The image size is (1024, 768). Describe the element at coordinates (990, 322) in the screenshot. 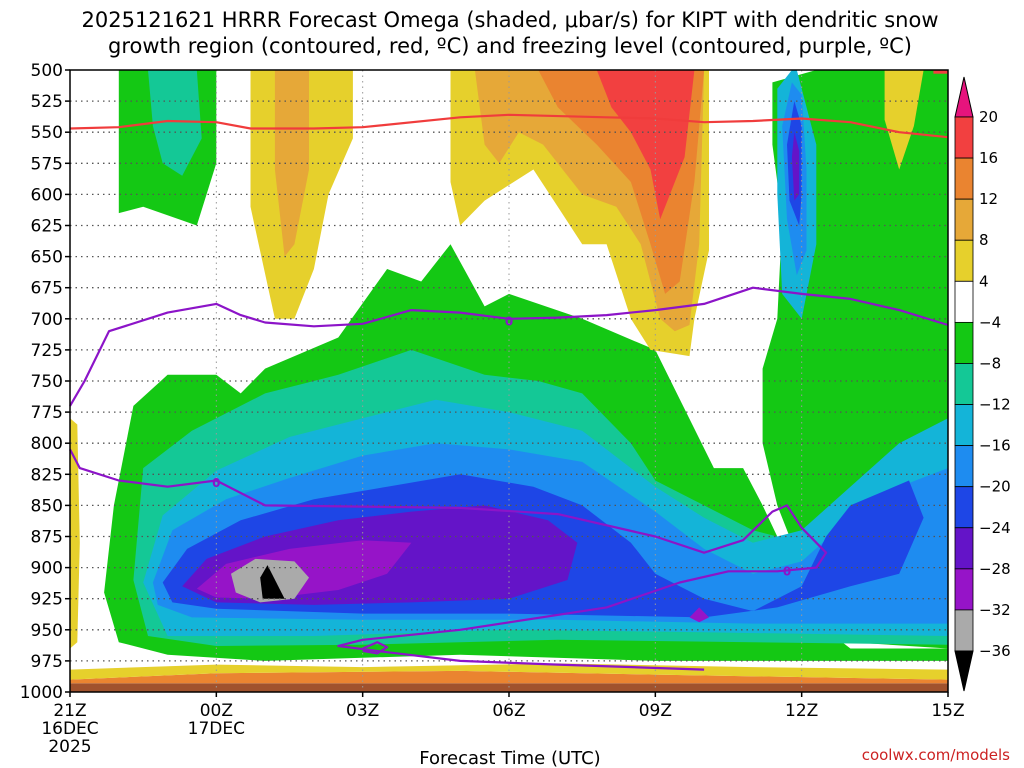

I see `colorbar-label-5: −4` at that location.